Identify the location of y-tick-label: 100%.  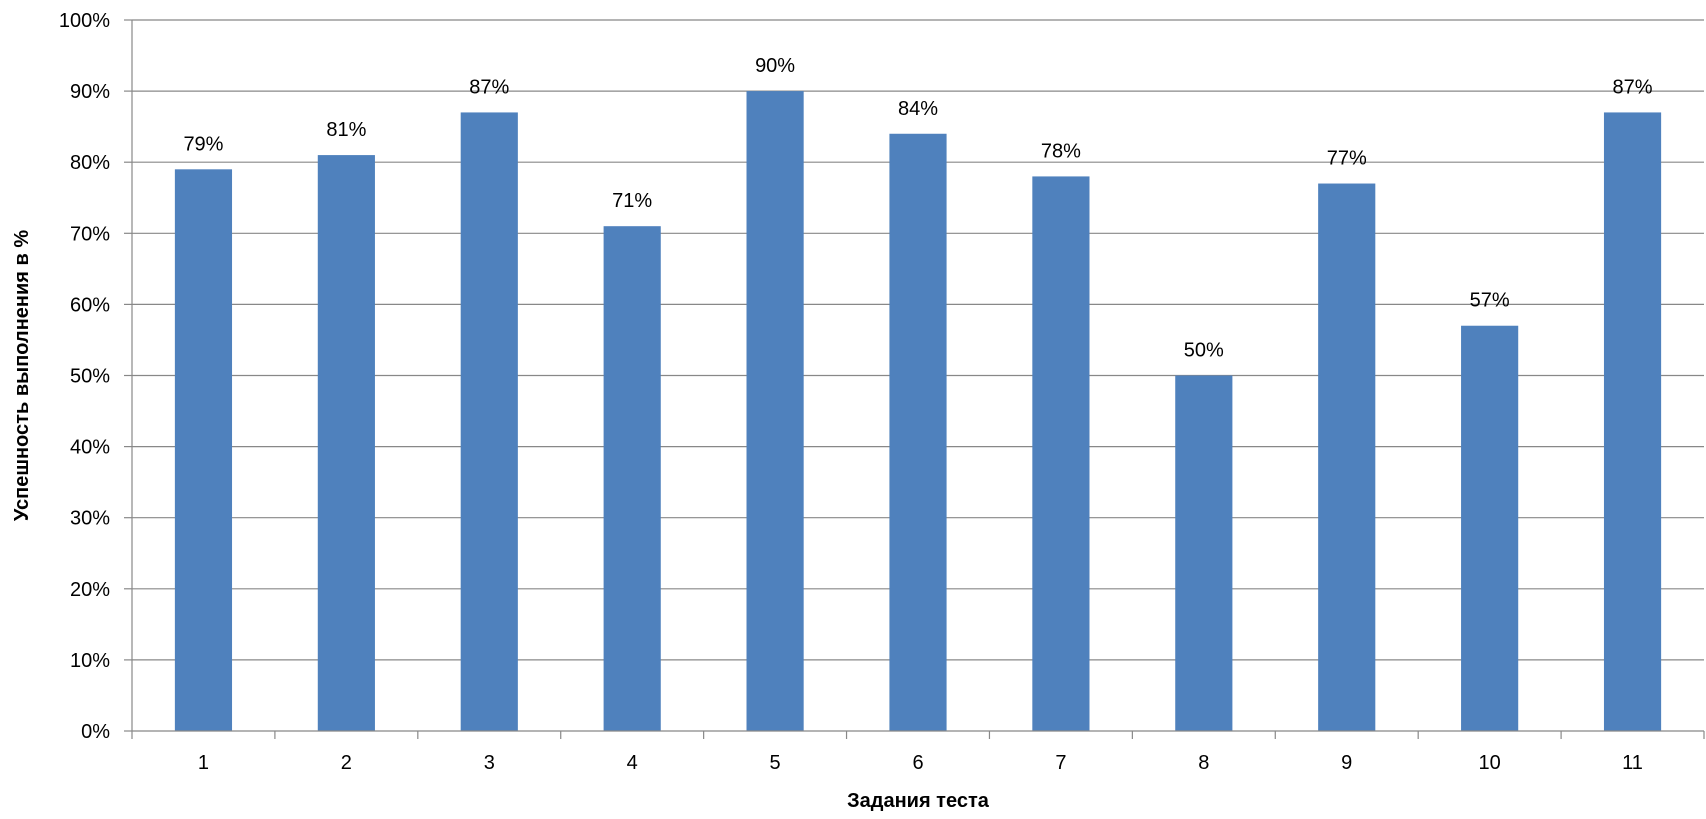
(84, 21).